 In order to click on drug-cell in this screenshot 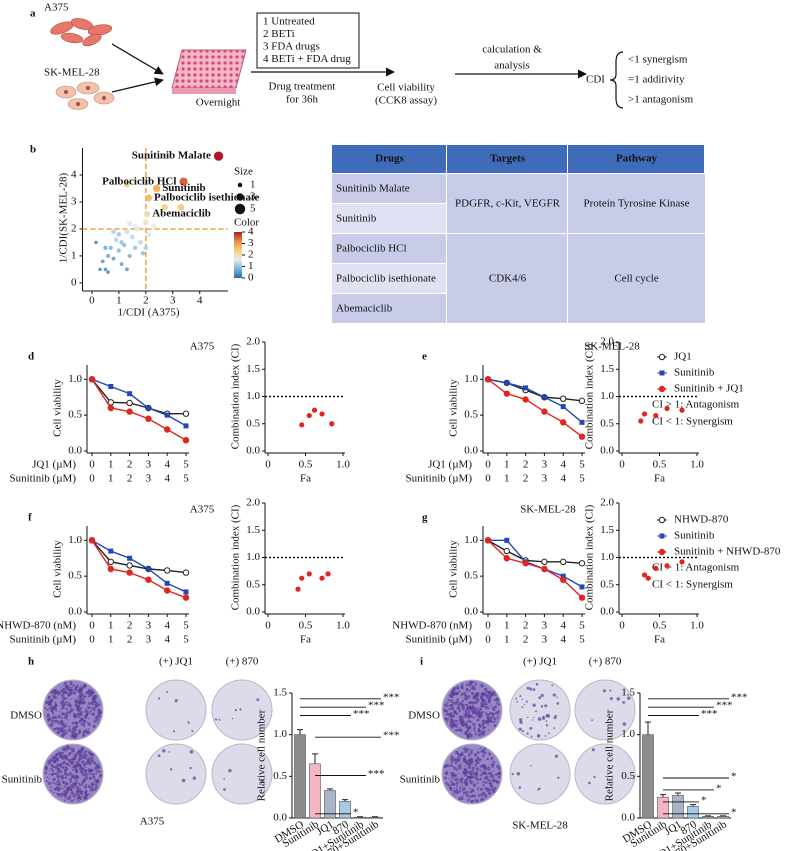, I will do `click(389, 308)`.